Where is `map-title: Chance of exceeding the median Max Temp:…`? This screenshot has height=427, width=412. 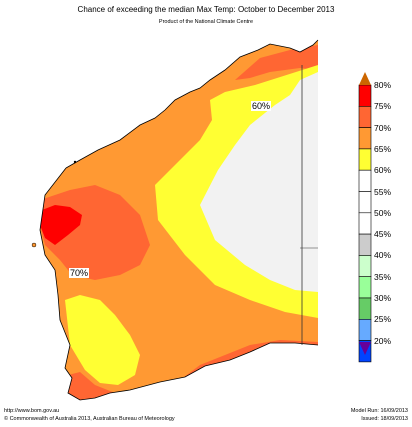 map-title: Chance of exceeding the median Max Temp:… is located at coordinates (206, 9).